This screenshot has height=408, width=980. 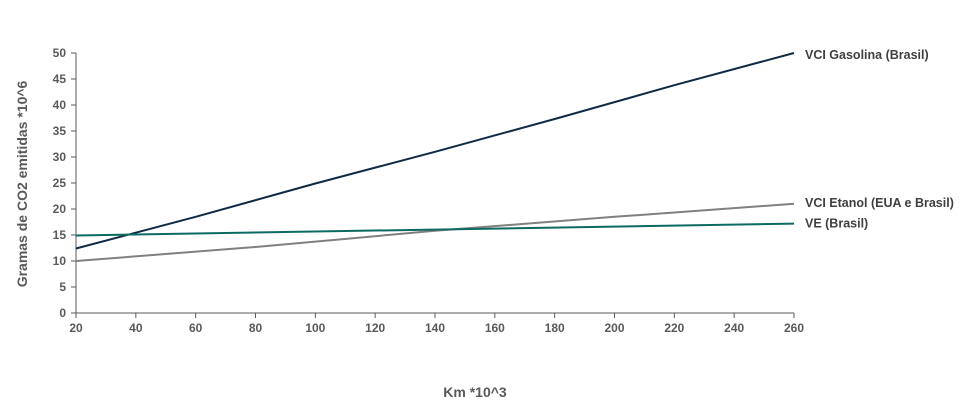 What do you see at coordinates (836, 224) in the screenshot?
I see `series-label: VE (Brasil)` at bounding box center [836, 224].